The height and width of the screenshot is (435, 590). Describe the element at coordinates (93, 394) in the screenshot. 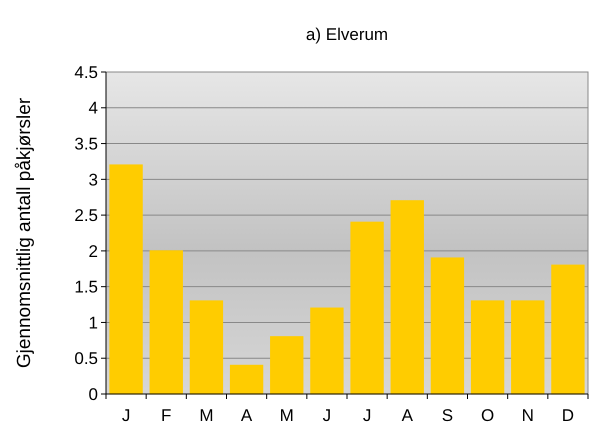

I see `y-tick-label: 0` at that location.